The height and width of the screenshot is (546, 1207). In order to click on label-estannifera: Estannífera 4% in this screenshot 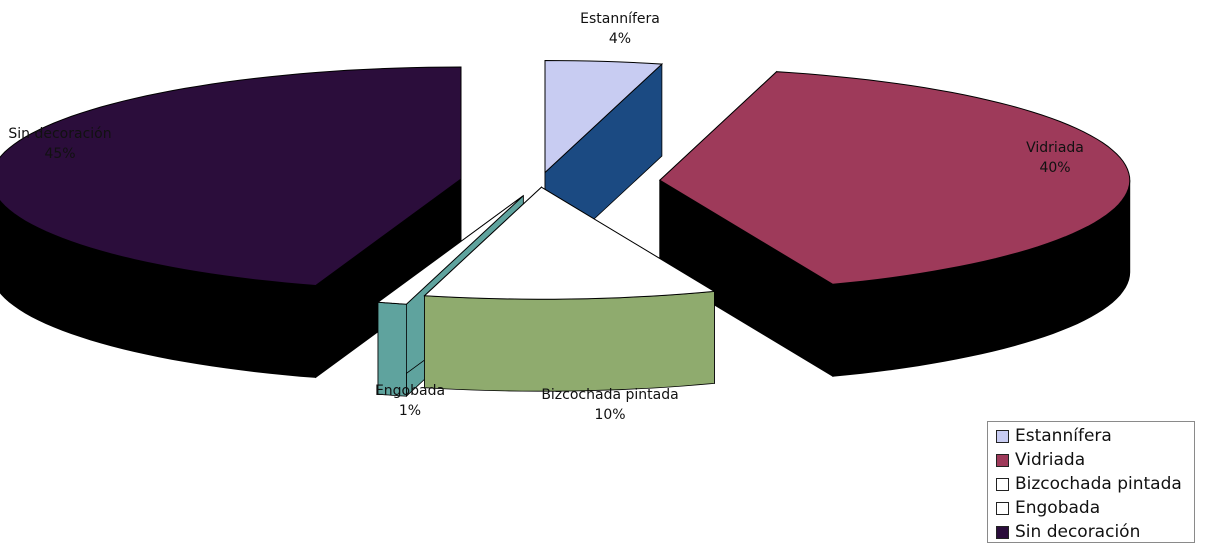, I will do `click(620, 29)`.